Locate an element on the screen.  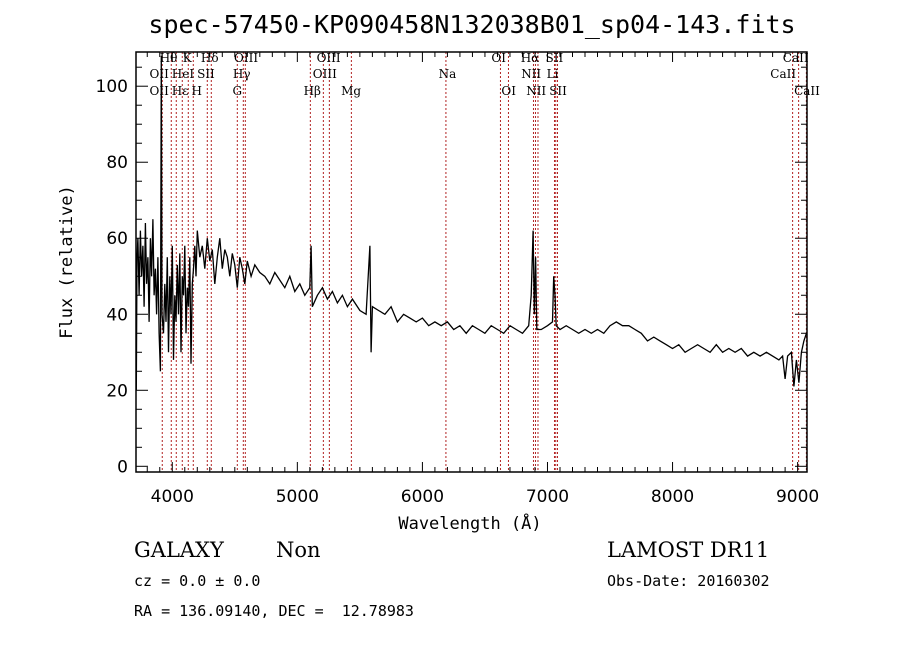
line-label: Hα is located at coordinates (530, 58).